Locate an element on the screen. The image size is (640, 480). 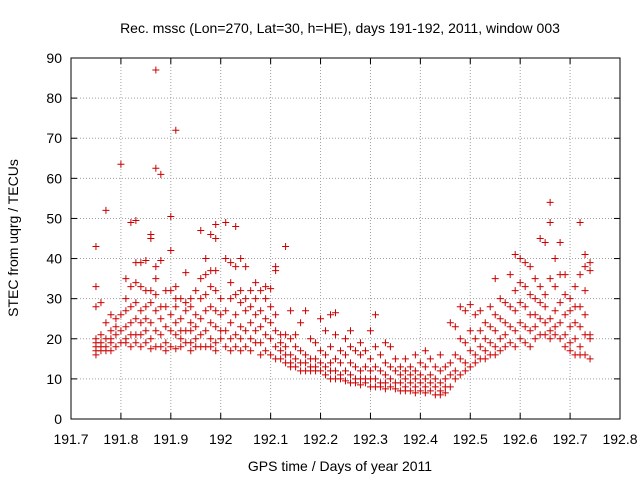
y-tick-label: 30 is located at coordinates (54, 299).